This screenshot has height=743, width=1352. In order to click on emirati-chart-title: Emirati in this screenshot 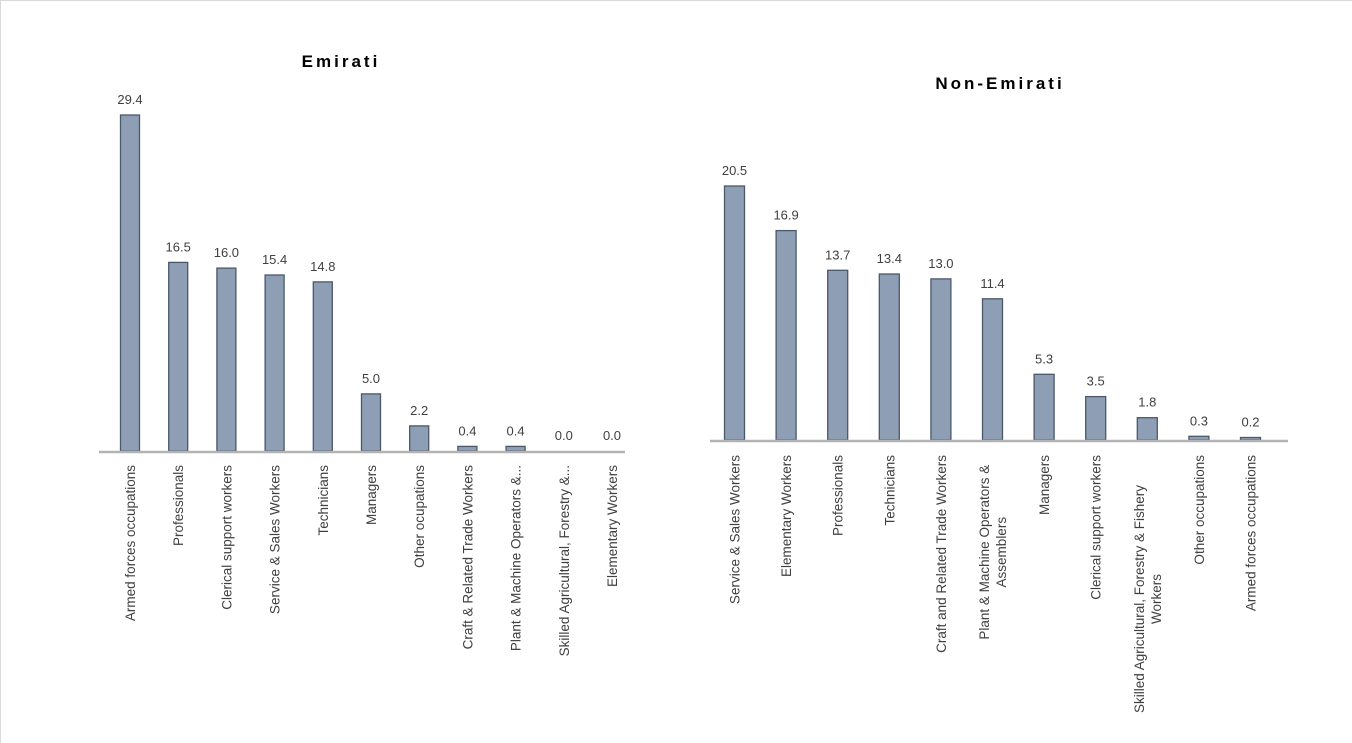, I will do `click(341, 61)`.